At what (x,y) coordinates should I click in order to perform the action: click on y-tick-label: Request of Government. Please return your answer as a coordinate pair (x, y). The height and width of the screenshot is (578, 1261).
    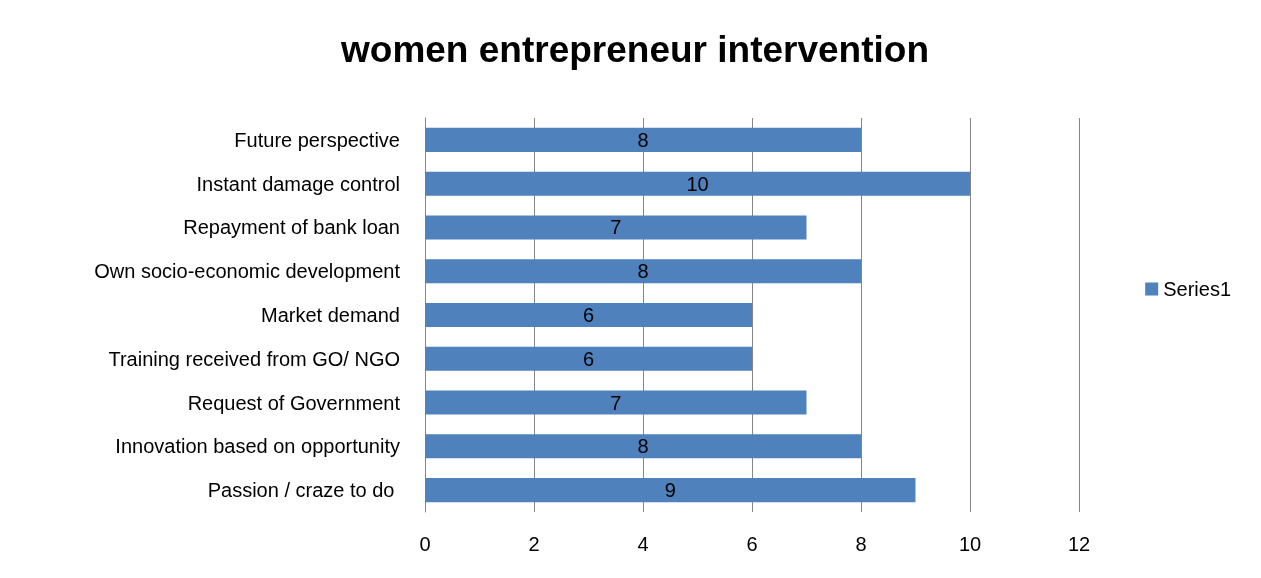
    Looking at the image, I should click on (294, 402).